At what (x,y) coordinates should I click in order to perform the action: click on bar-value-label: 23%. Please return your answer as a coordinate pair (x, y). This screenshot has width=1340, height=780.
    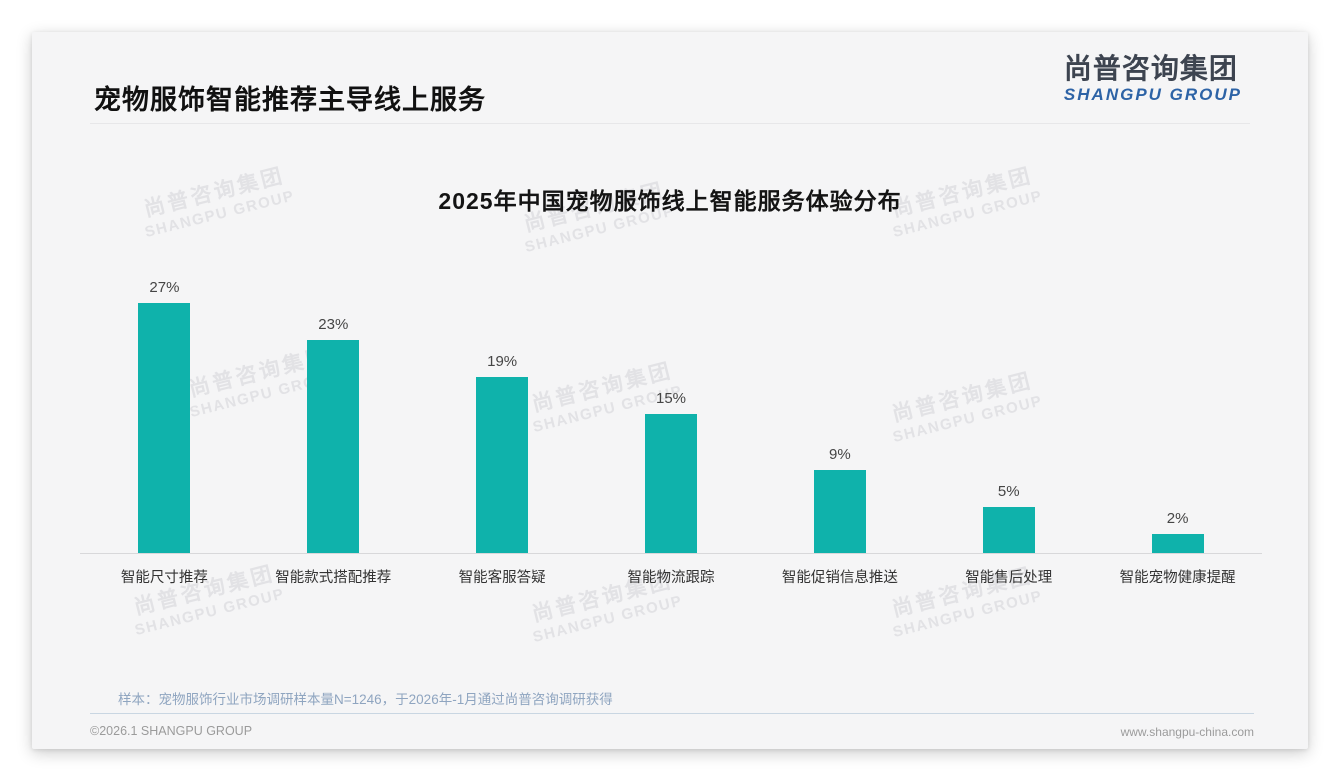
    Looking at the image, I should click on (333, 325).